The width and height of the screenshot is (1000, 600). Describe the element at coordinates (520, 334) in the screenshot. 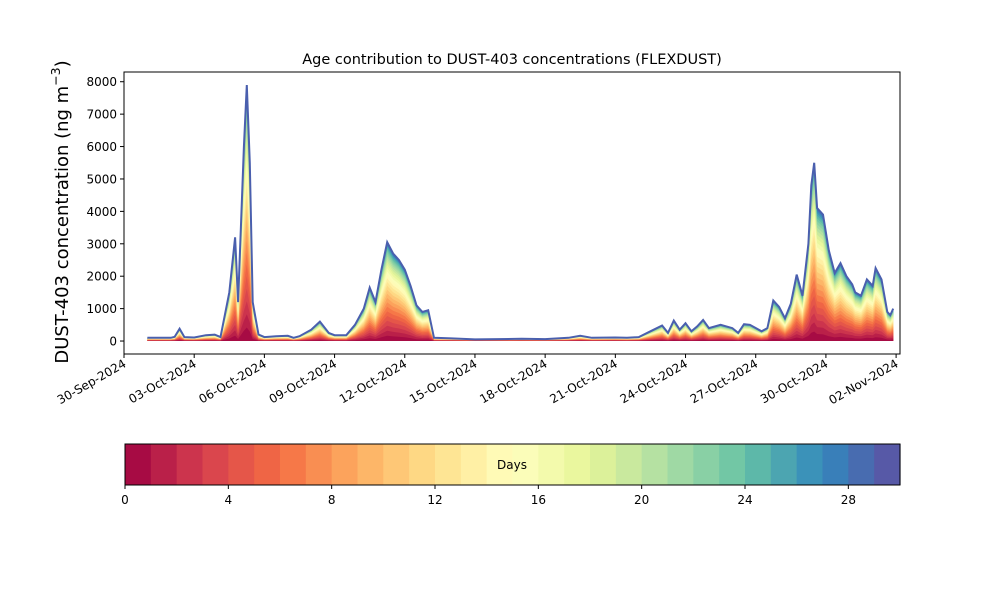

I see `age-band-0-1-days` at that location.